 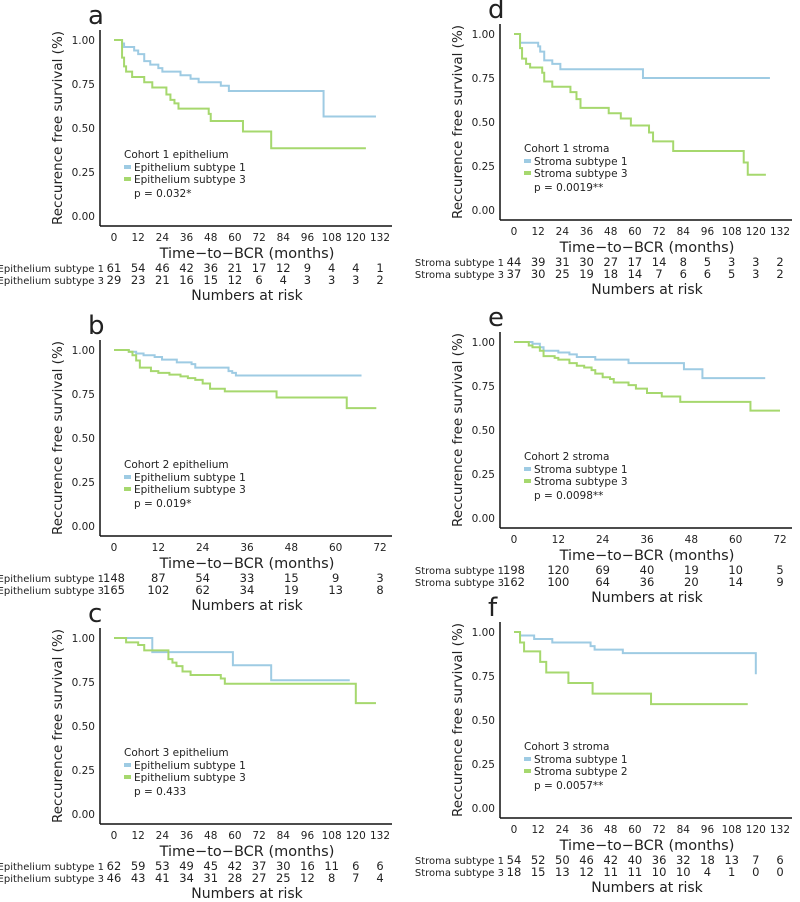 What do you see at coordinates (538, 872) in the screenshot?
I see `risk-count: 15` at bounding box center [538, 872].